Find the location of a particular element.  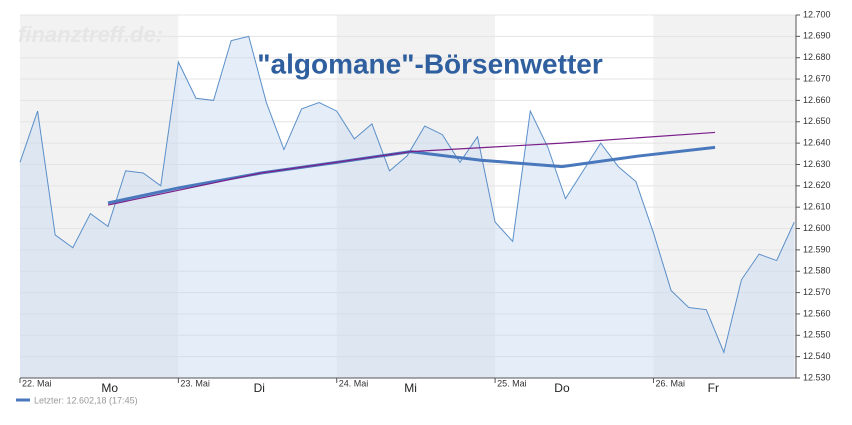

y-tick-label: 12.610 is located at coordinates (817, 207).